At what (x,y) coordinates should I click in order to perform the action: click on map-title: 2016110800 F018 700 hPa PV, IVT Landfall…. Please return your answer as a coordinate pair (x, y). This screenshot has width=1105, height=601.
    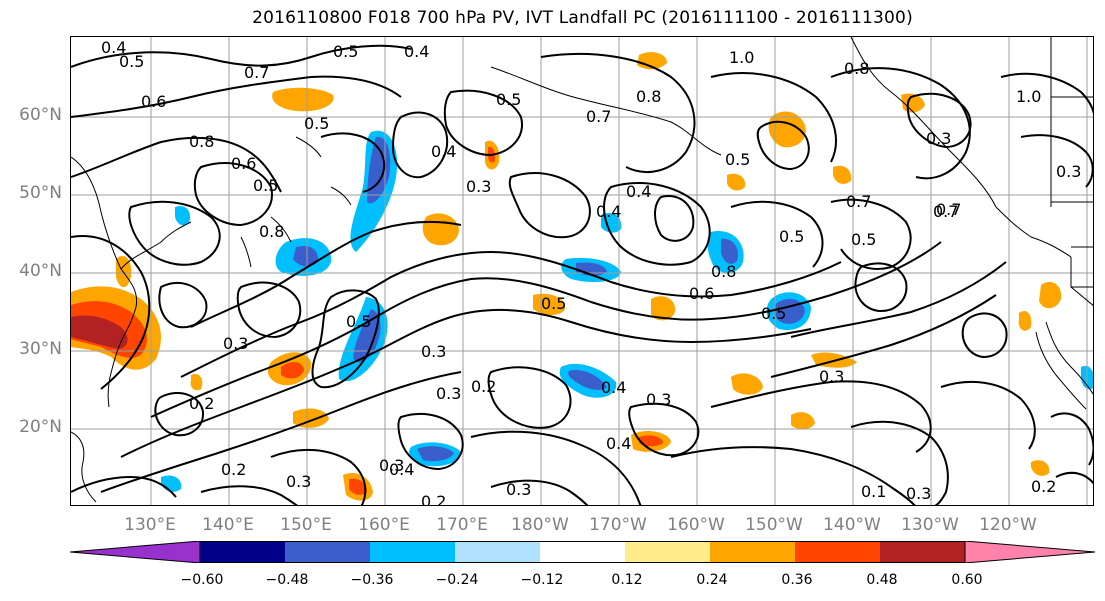
    Looking at the image, I should click on (582, 18).